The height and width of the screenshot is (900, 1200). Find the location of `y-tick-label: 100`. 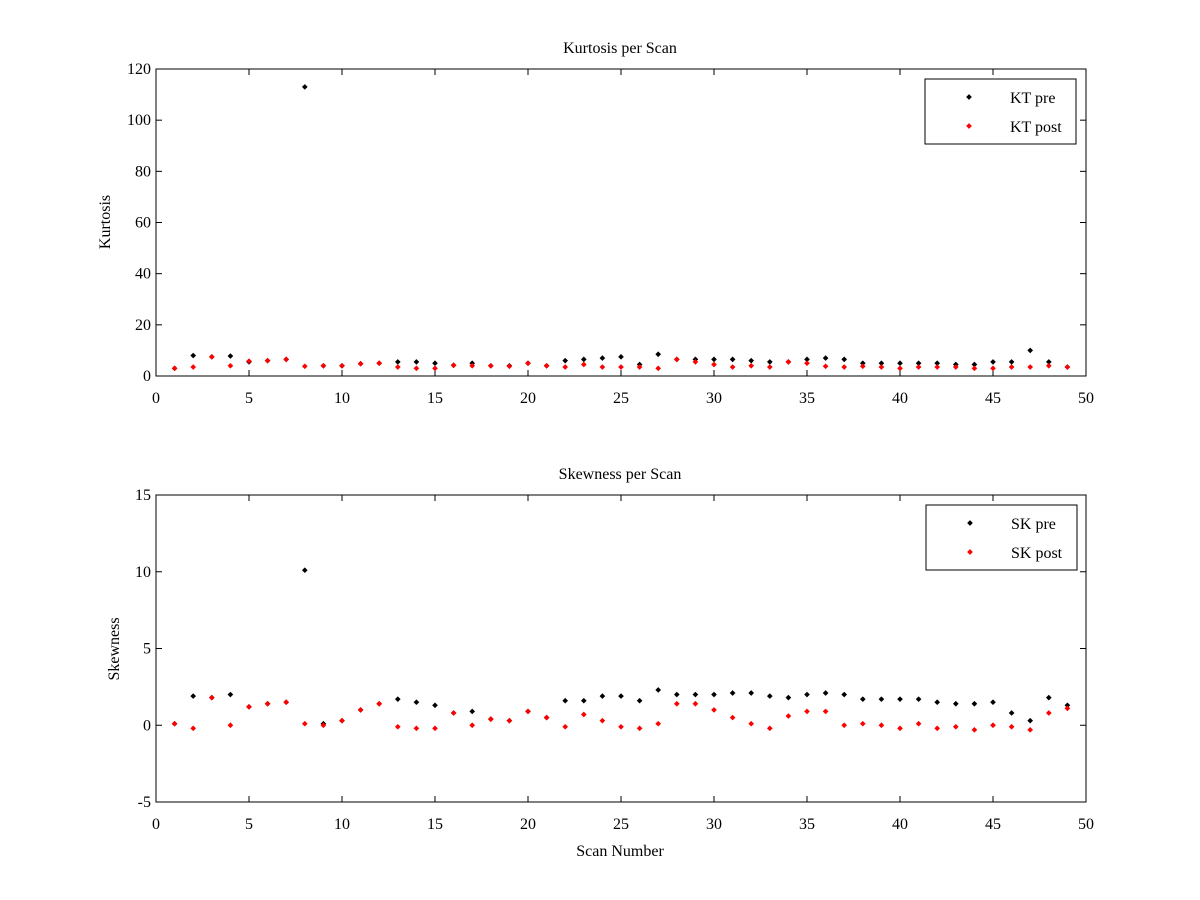

y-tick-label: 100 is located at coordinates (139, 120).